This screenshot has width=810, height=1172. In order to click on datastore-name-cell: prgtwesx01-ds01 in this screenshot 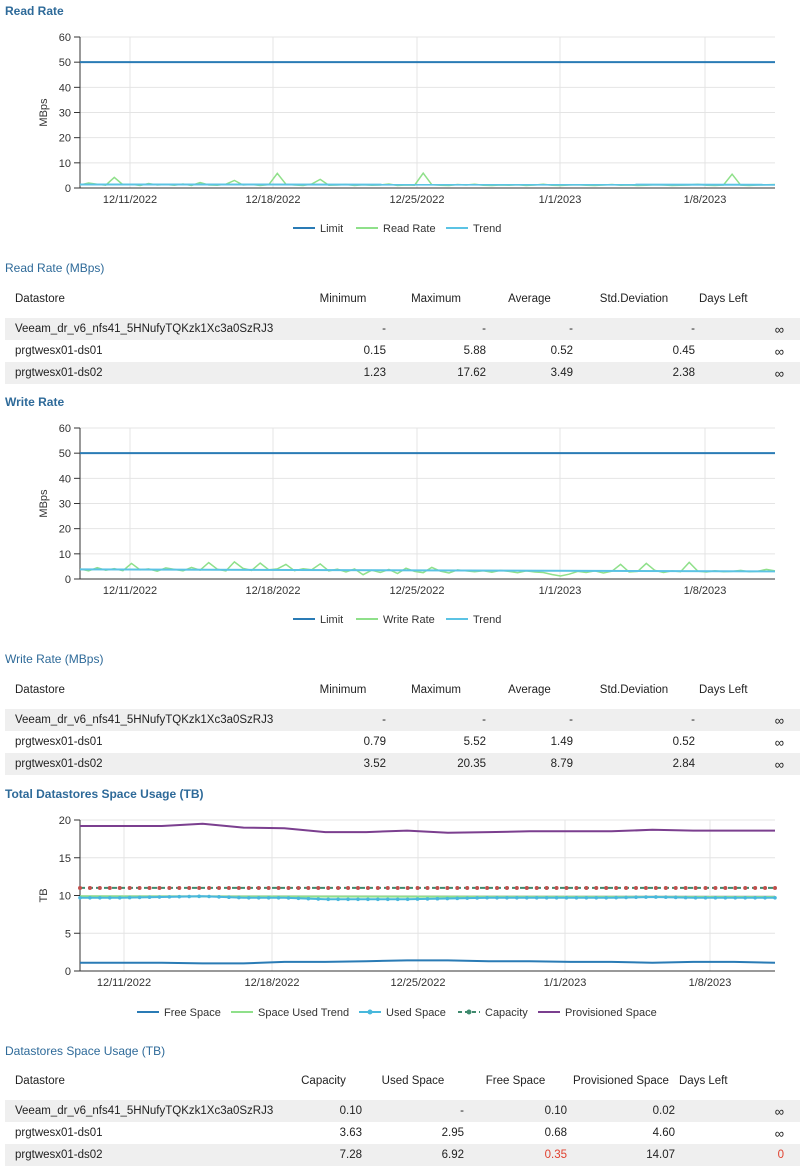, I will do `click(59, 1133)`.